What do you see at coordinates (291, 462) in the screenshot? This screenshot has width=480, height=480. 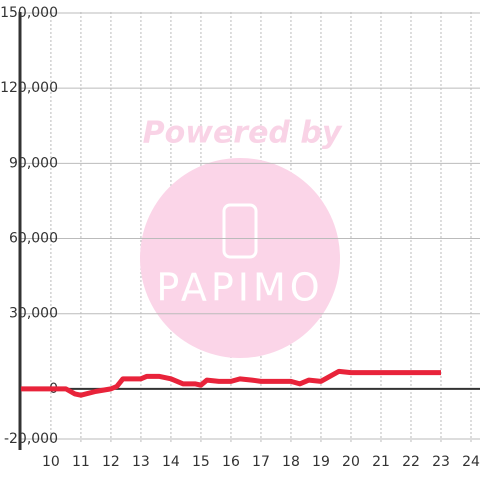 I see `x-tick-label: 18` at bounding box center [291, 462].